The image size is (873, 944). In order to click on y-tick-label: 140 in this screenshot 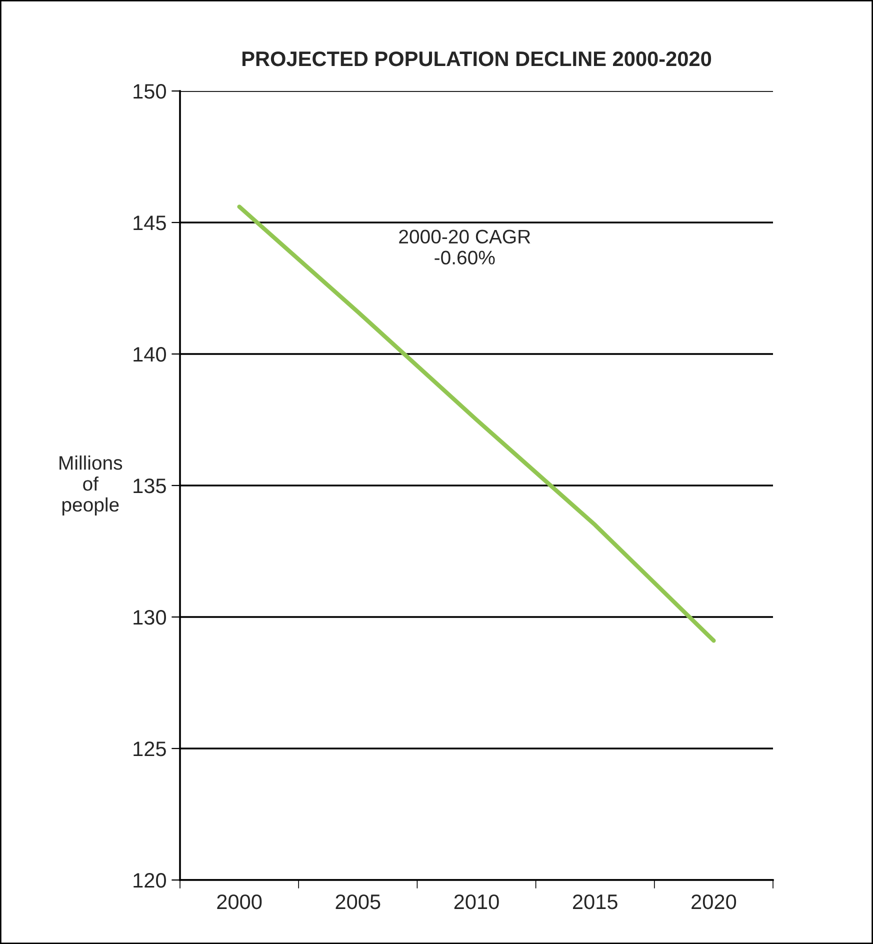, I will do `click(150, 354)`.